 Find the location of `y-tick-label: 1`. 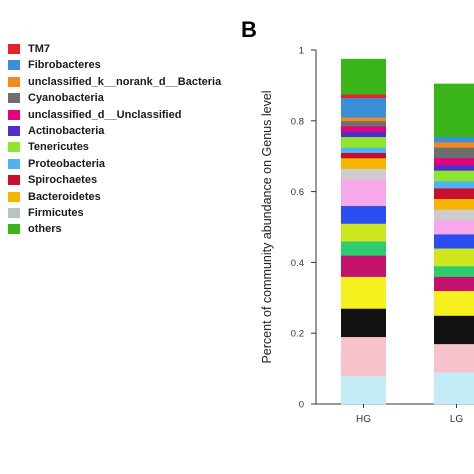

y-tick-label: 1 is located at coordinates (301, 51).